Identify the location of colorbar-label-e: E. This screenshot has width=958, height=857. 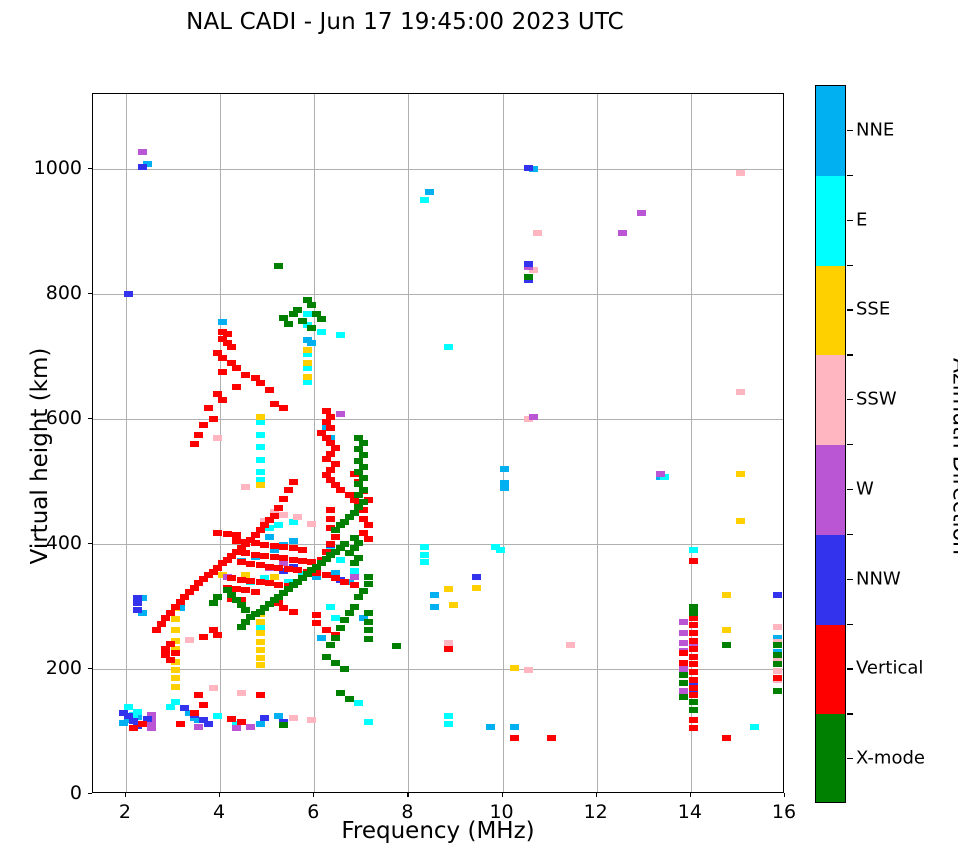
(862, 220).